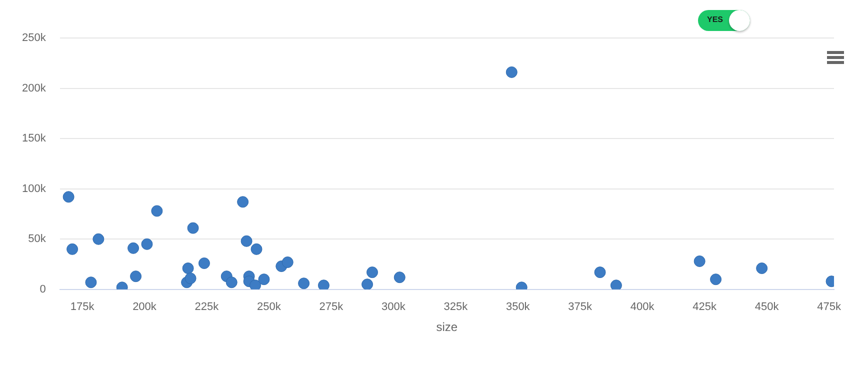 This screenshot has height=373, width=859. What do you see at coordinates (447, 327) in the screenshot?
I see `x-axis-title: size` at bounding box center [447, 327].